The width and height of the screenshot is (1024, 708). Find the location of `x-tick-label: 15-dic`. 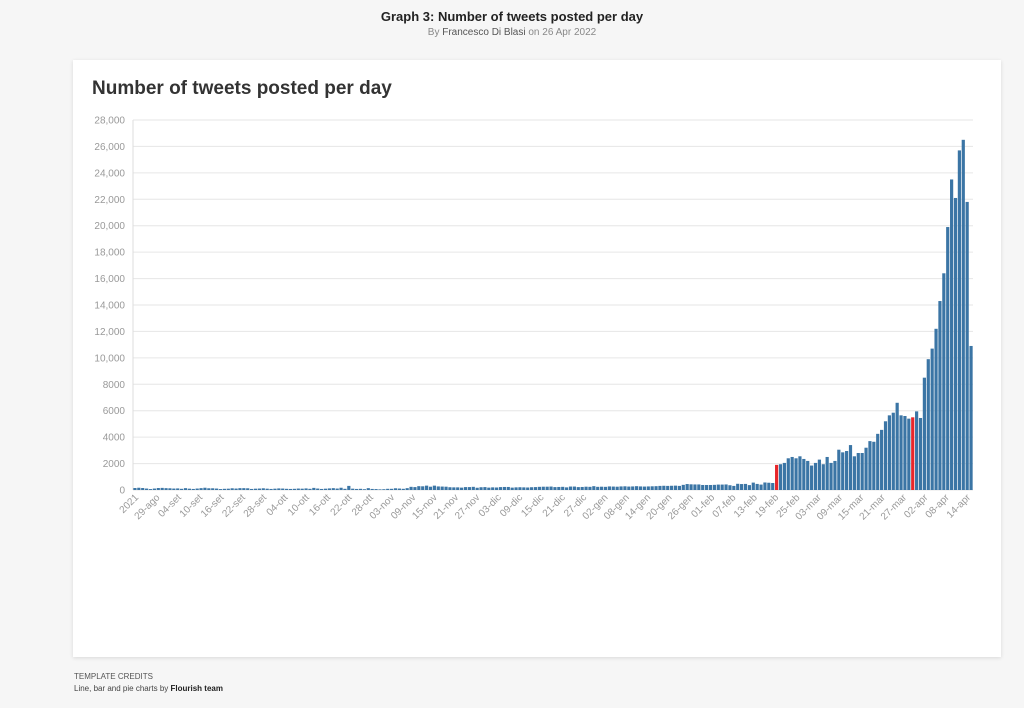

x-tick-label: 15-dic is located at coordinates (532, 505).